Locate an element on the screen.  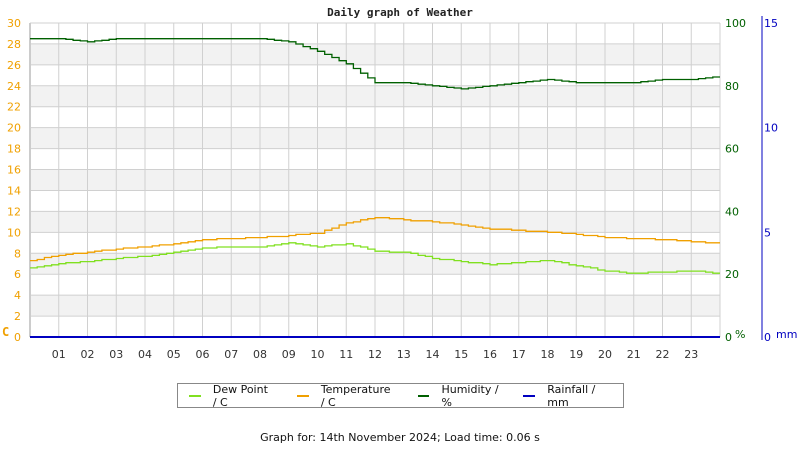
x-axis-tick: 11 is located at coordinates (346, 354).